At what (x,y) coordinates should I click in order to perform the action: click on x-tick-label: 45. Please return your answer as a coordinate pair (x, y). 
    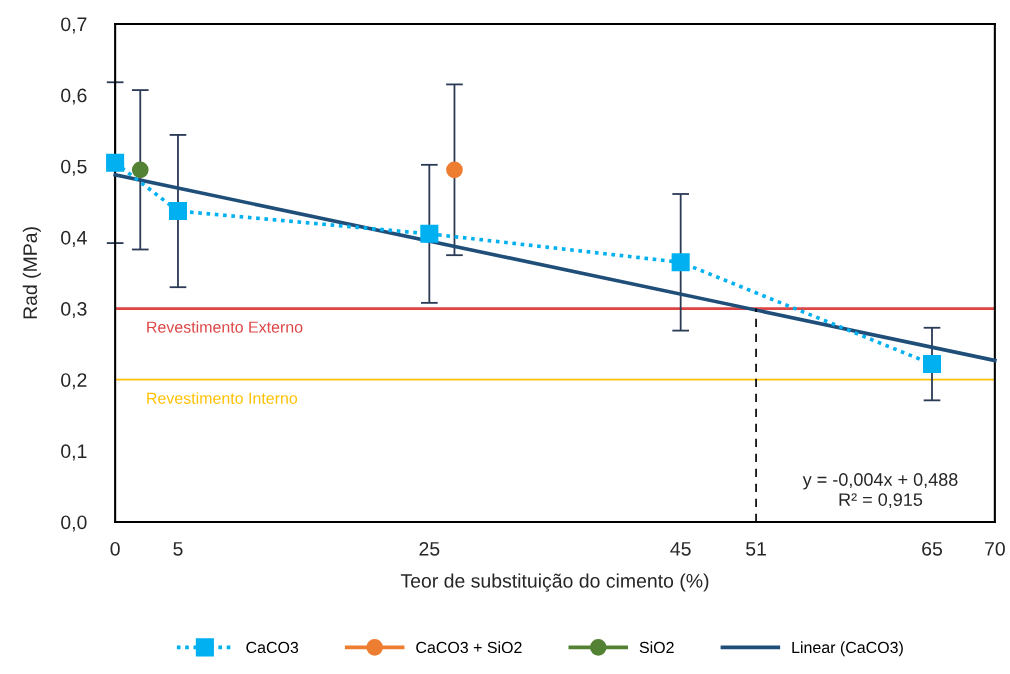
    Looking at the image, I should click on (680, 549).